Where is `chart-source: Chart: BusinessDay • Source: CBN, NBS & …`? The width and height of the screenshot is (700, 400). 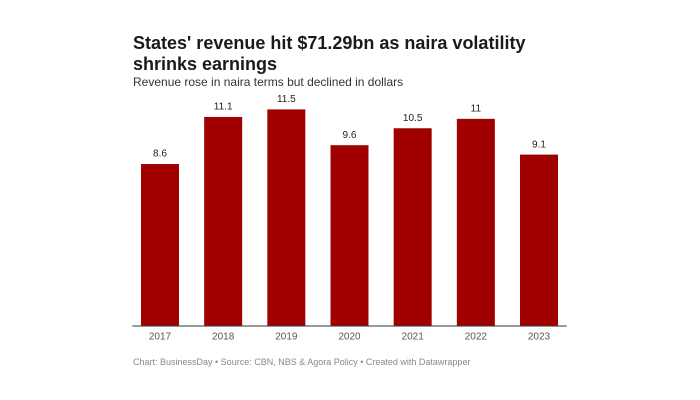
chart-source: Chart: BusinessDay • Source: CBN, NBS & … is located at coordinates (302, 362).